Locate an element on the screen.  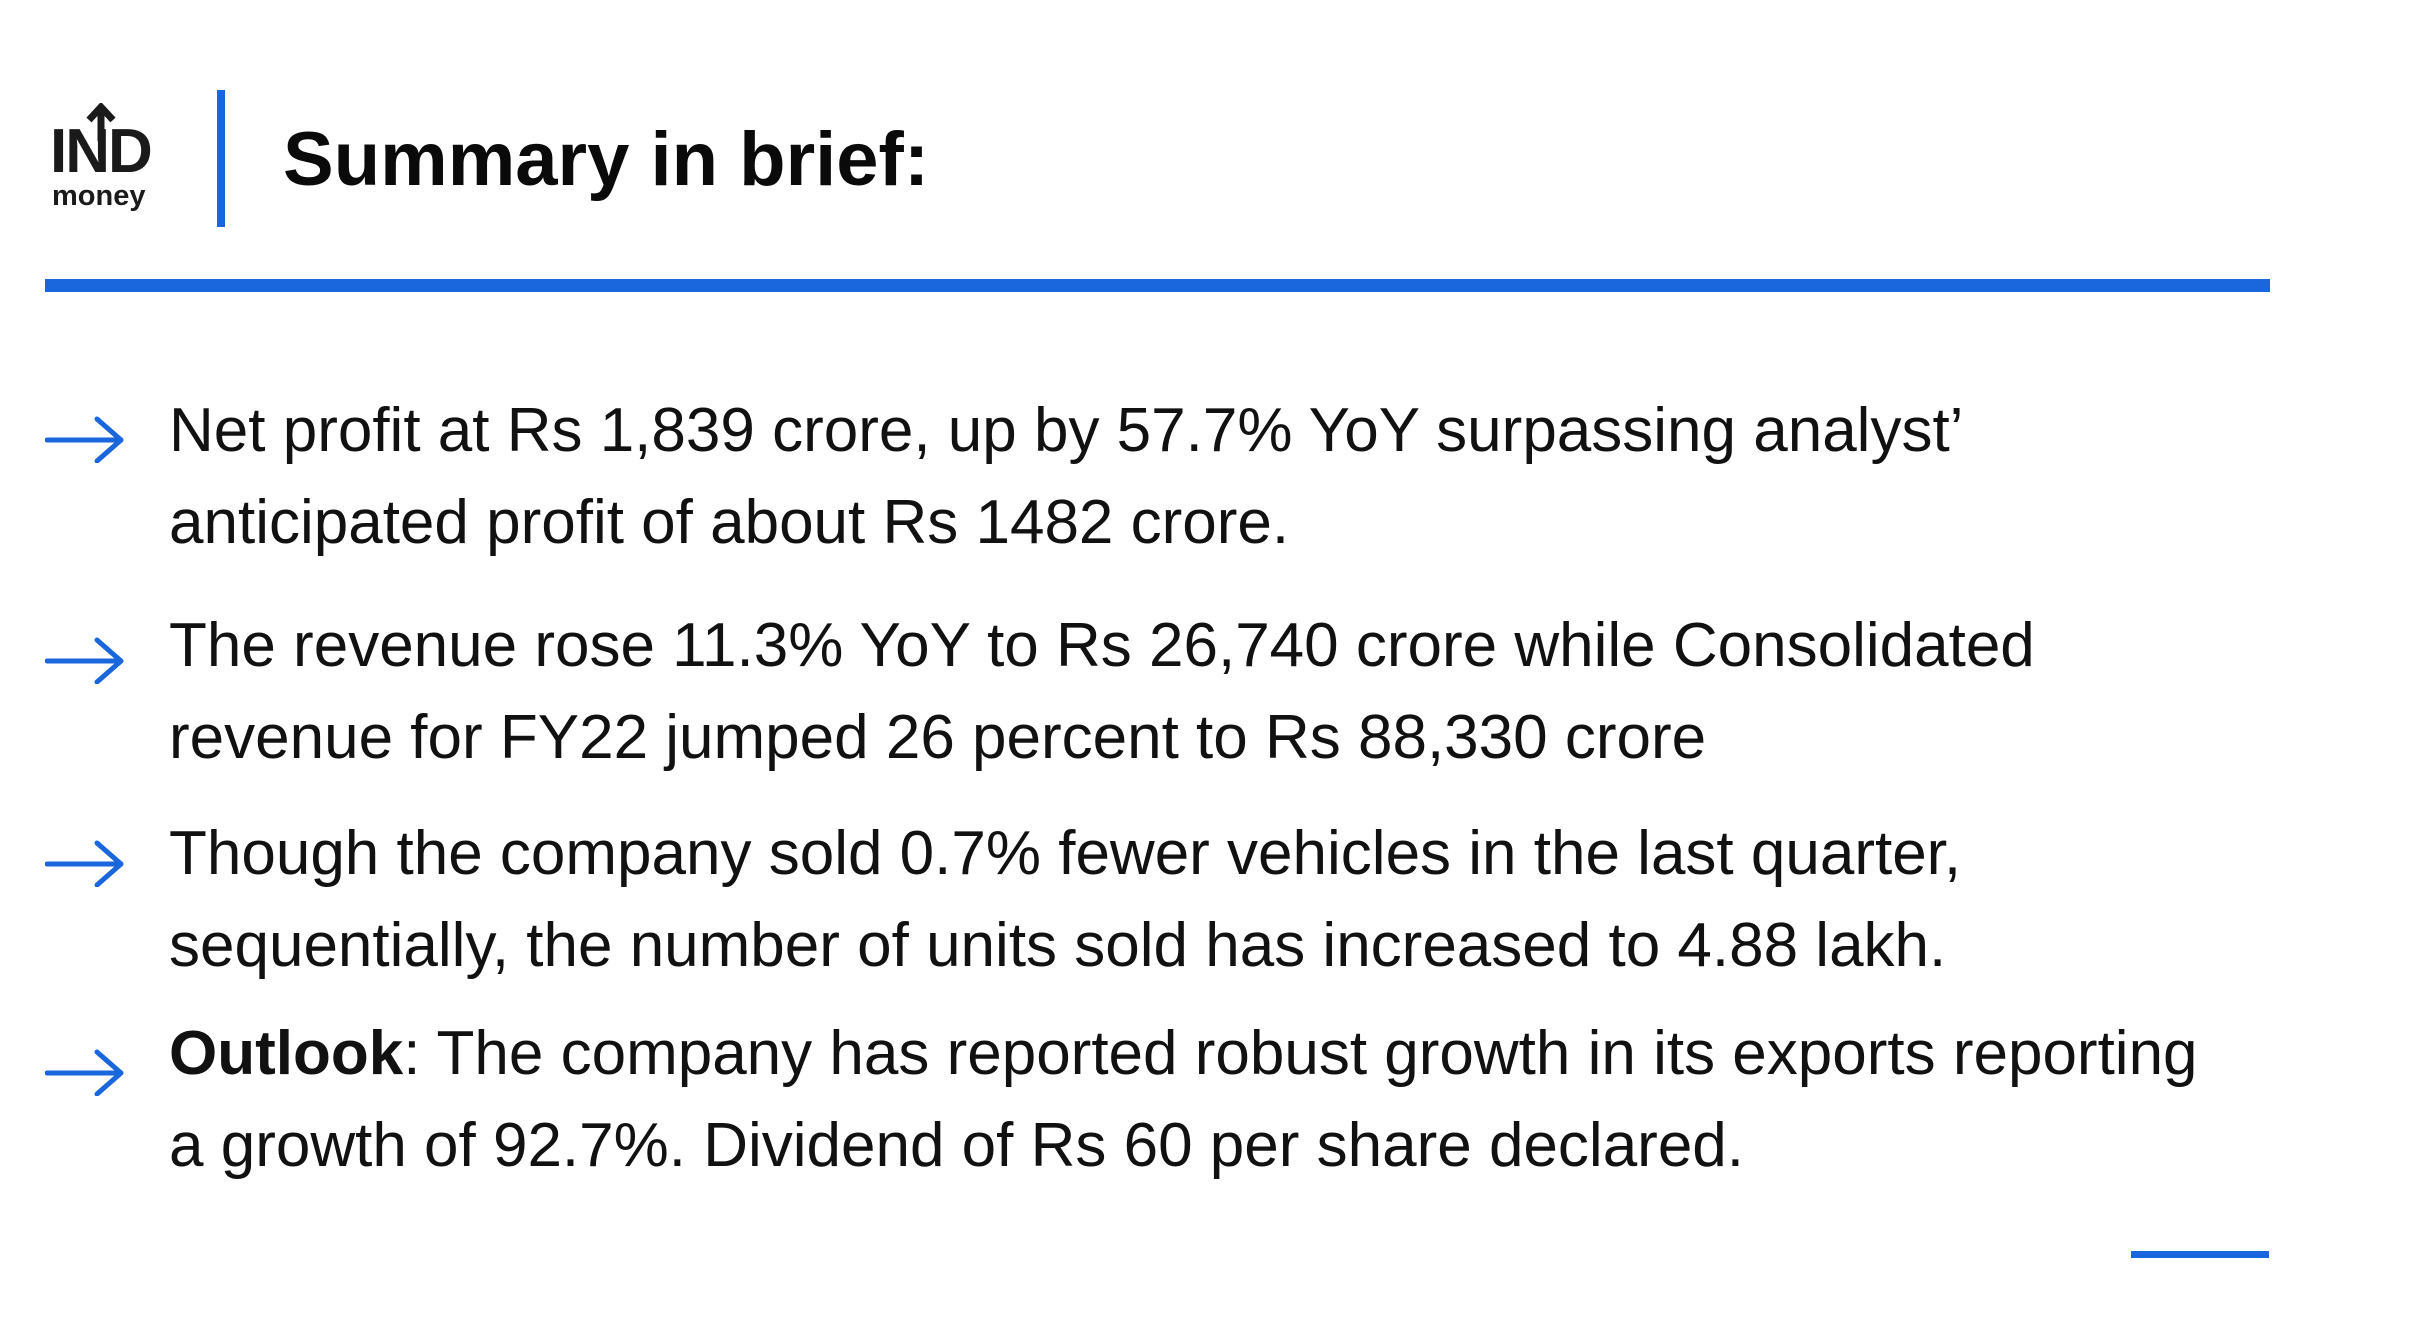
outlook-label: Outlook is located at coordinates (286, 1053).